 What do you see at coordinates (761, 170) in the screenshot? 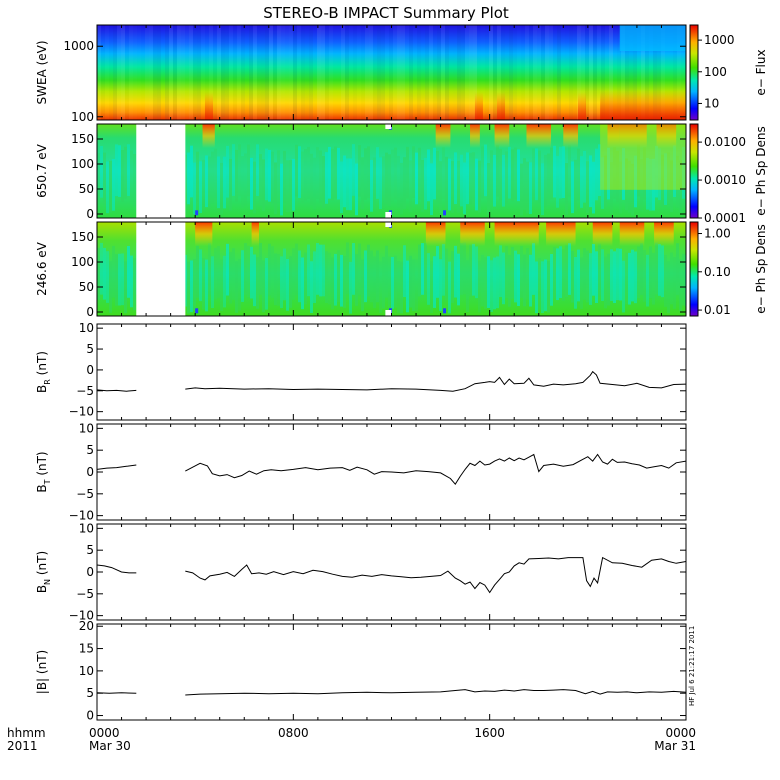
I see `colorbar-label: e− Ph Sp Dens` at bounding box center [761, 170].